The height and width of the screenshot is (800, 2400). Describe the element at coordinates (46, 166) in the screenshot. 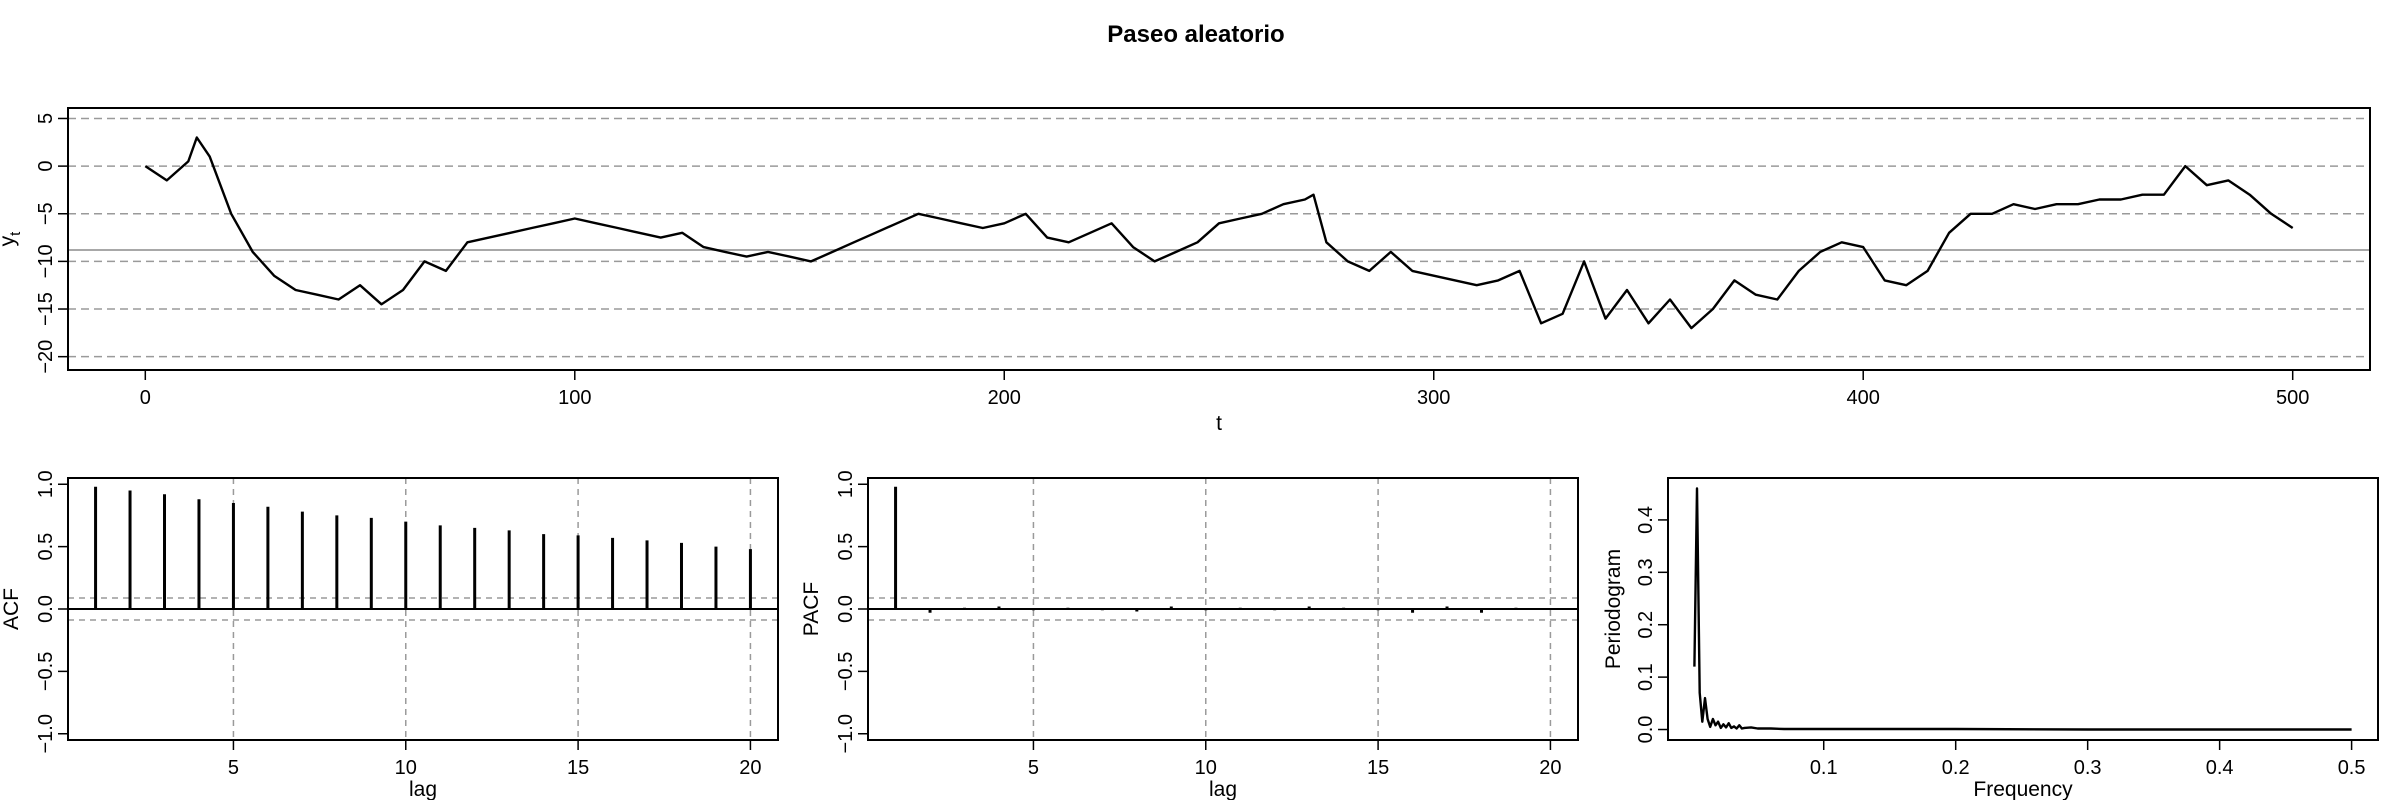

I see `ts-ytick-label: 0` at that location.